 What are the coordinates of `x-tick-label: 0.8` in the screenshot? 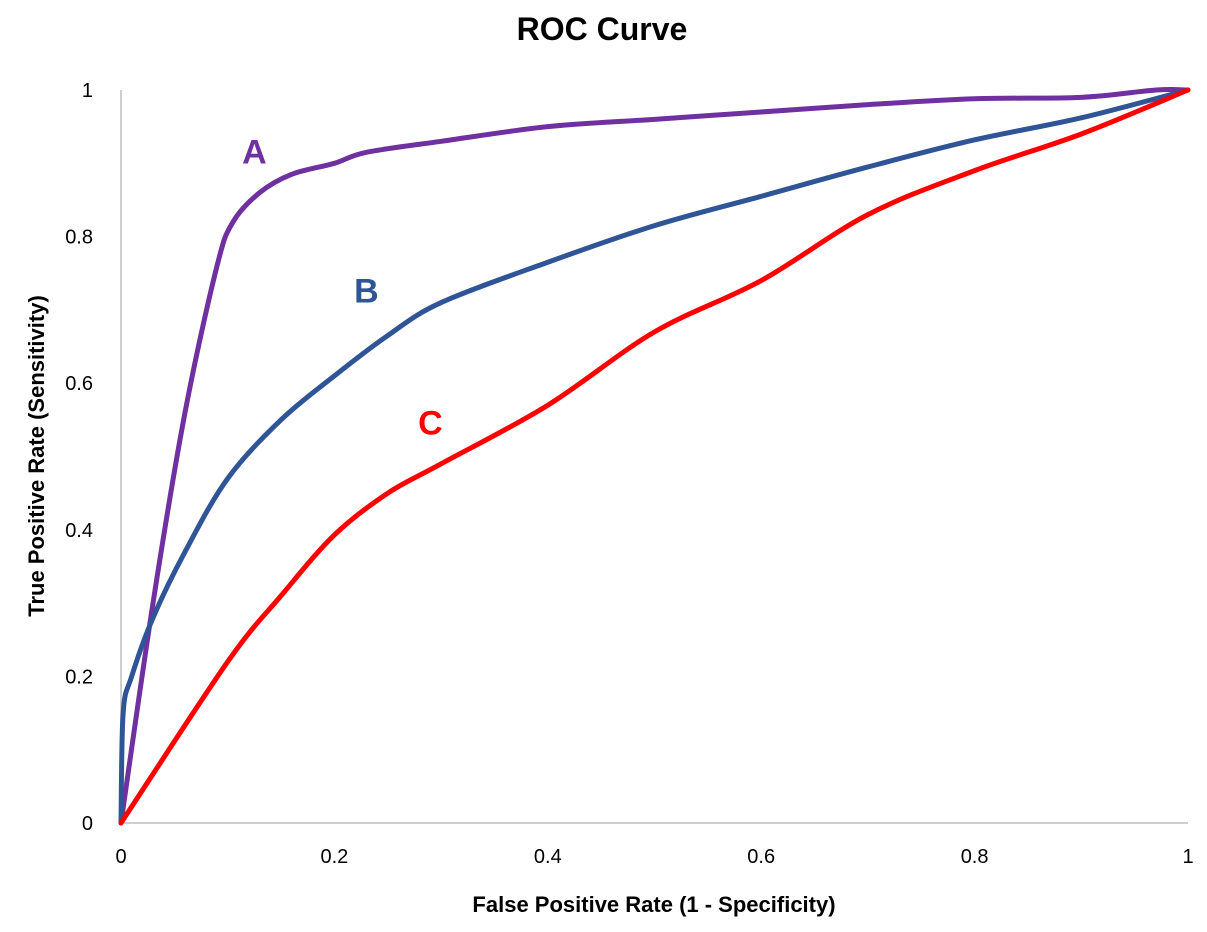 It's located at (975, 857).